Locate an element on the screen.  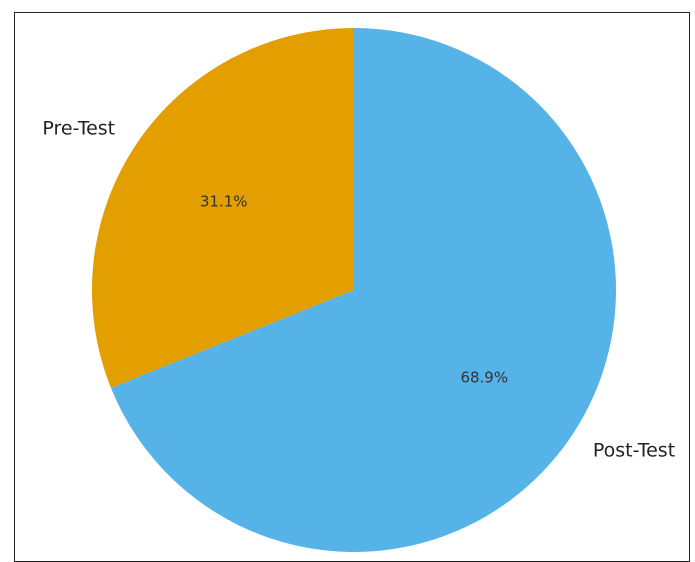
category-label-pre-test: Pre-Test is located at coordinates (78, 128).